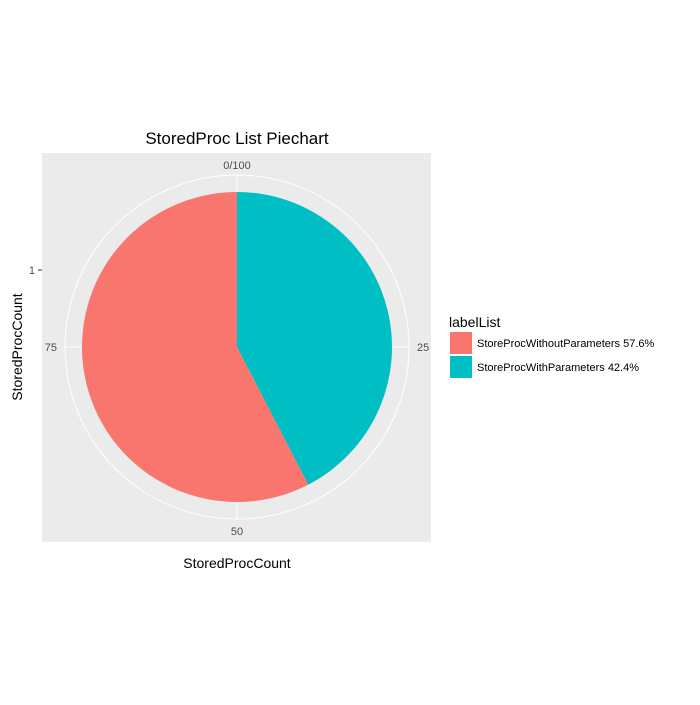 This screenshot has width=700, height=705. What do you see at coordinates (474, 322) in the screenshot?
I see `legend-title: labelList` at bounding box center [474, 322].